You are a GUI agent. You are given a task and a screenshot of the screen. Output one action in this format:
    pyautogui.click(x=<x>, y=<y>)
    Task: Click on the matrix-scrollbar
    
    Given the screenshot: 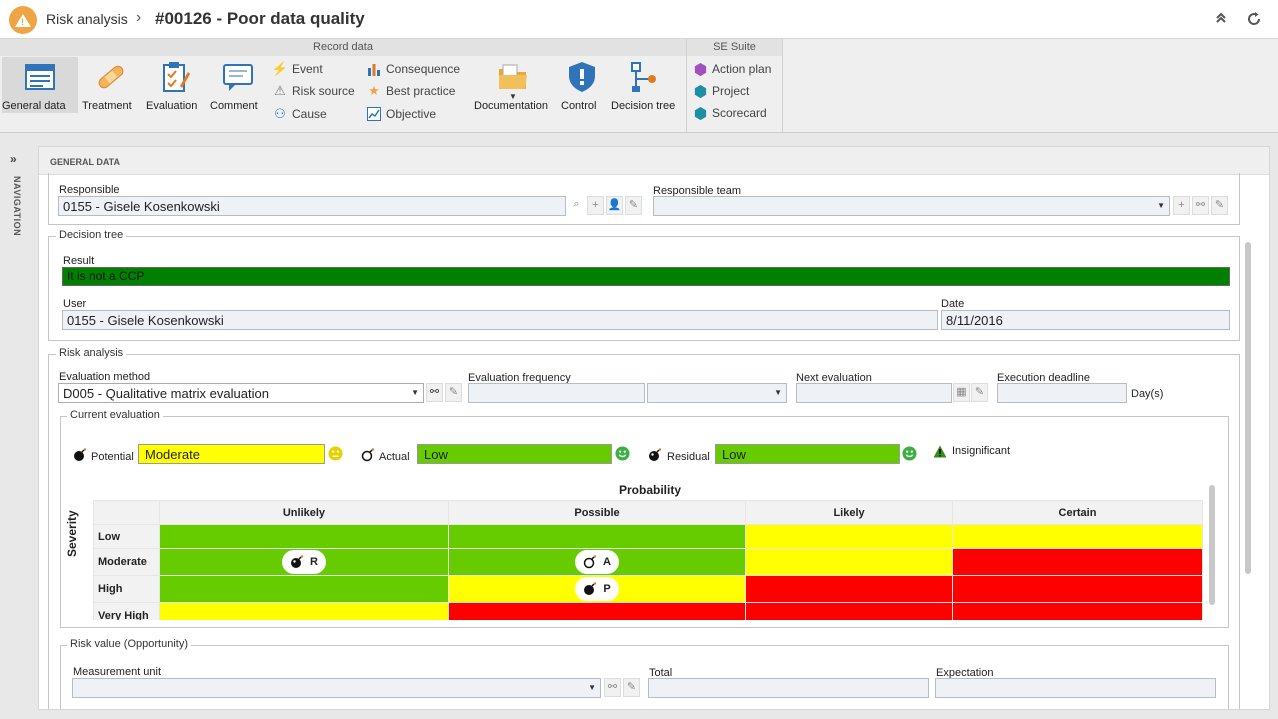 What is the action you would take?
    pyautogui.click(x=1212, y=545)
    